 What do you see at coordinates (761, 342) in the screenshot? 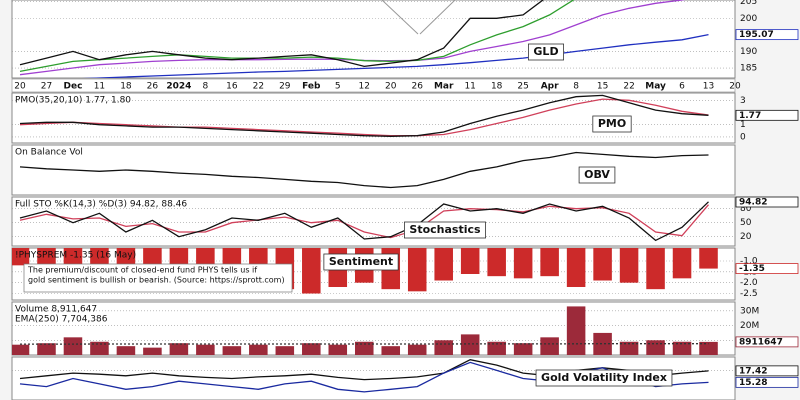
I see `last-value-label: 8911647` at bounding box center [761, 342].